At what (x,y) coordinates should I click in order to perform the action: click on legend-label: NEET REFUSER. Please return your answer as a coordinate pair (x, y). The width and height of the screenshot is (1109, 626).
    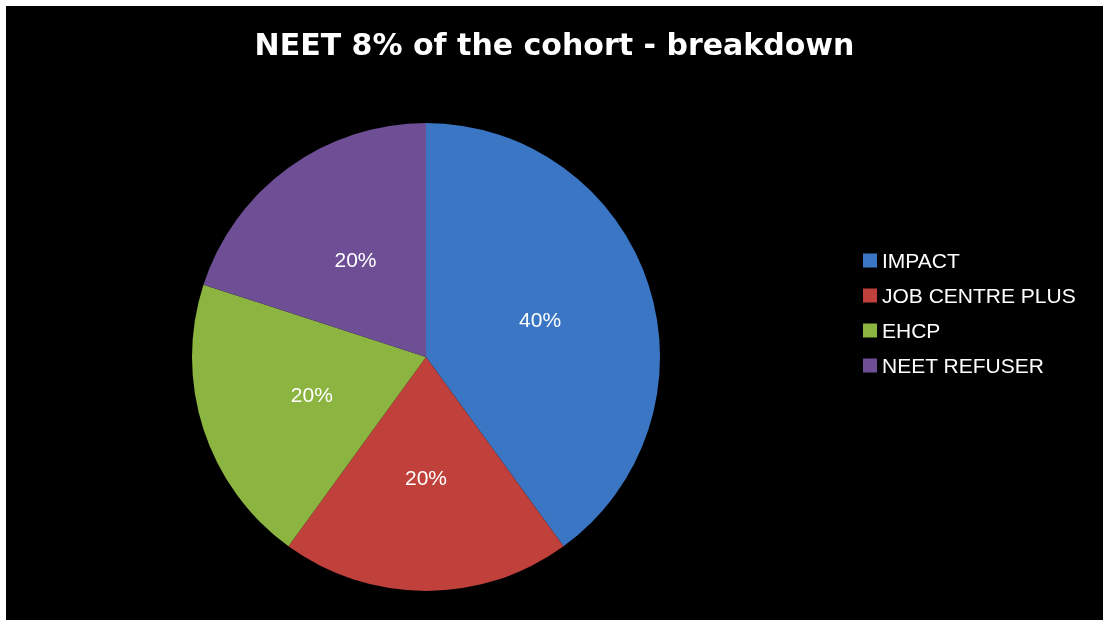
    Looking at the image, I should click on (963, 365).